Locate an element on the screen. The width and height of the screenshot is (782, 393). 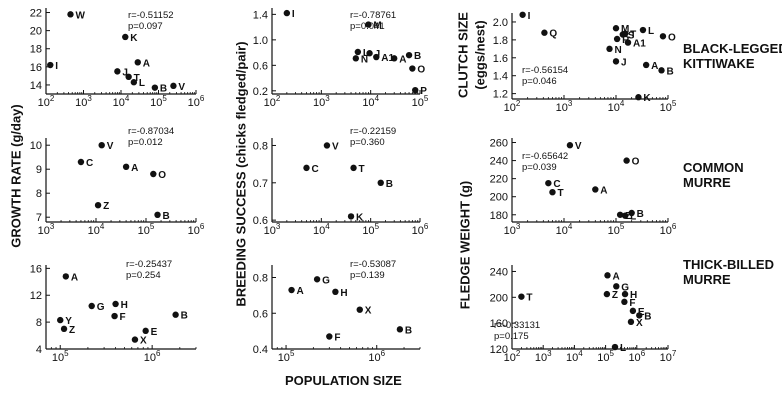
stat-p: p=0.041 is located at coordinates (367, 26).